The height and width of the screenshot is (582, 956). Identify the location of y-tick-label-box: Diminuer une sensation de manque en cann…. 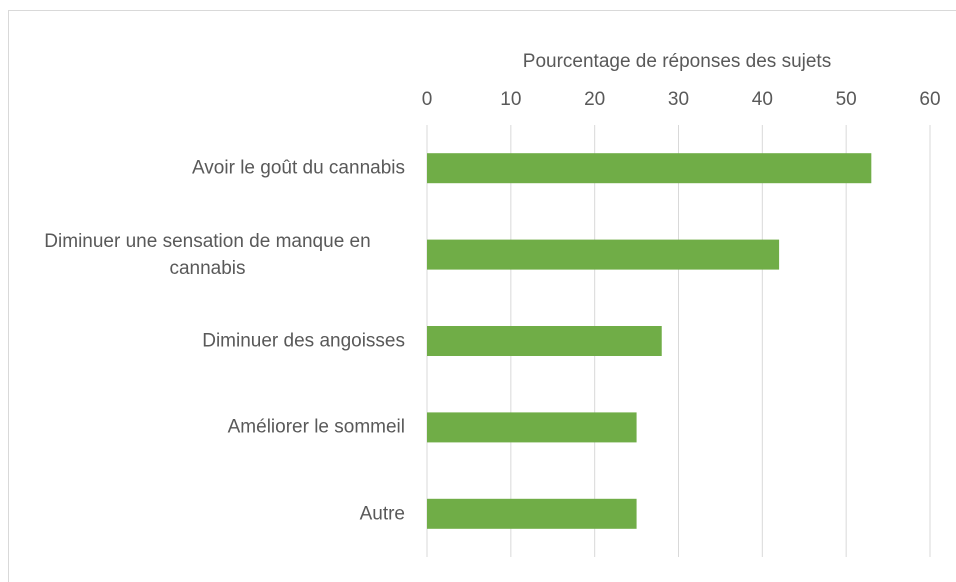
(205, 255).